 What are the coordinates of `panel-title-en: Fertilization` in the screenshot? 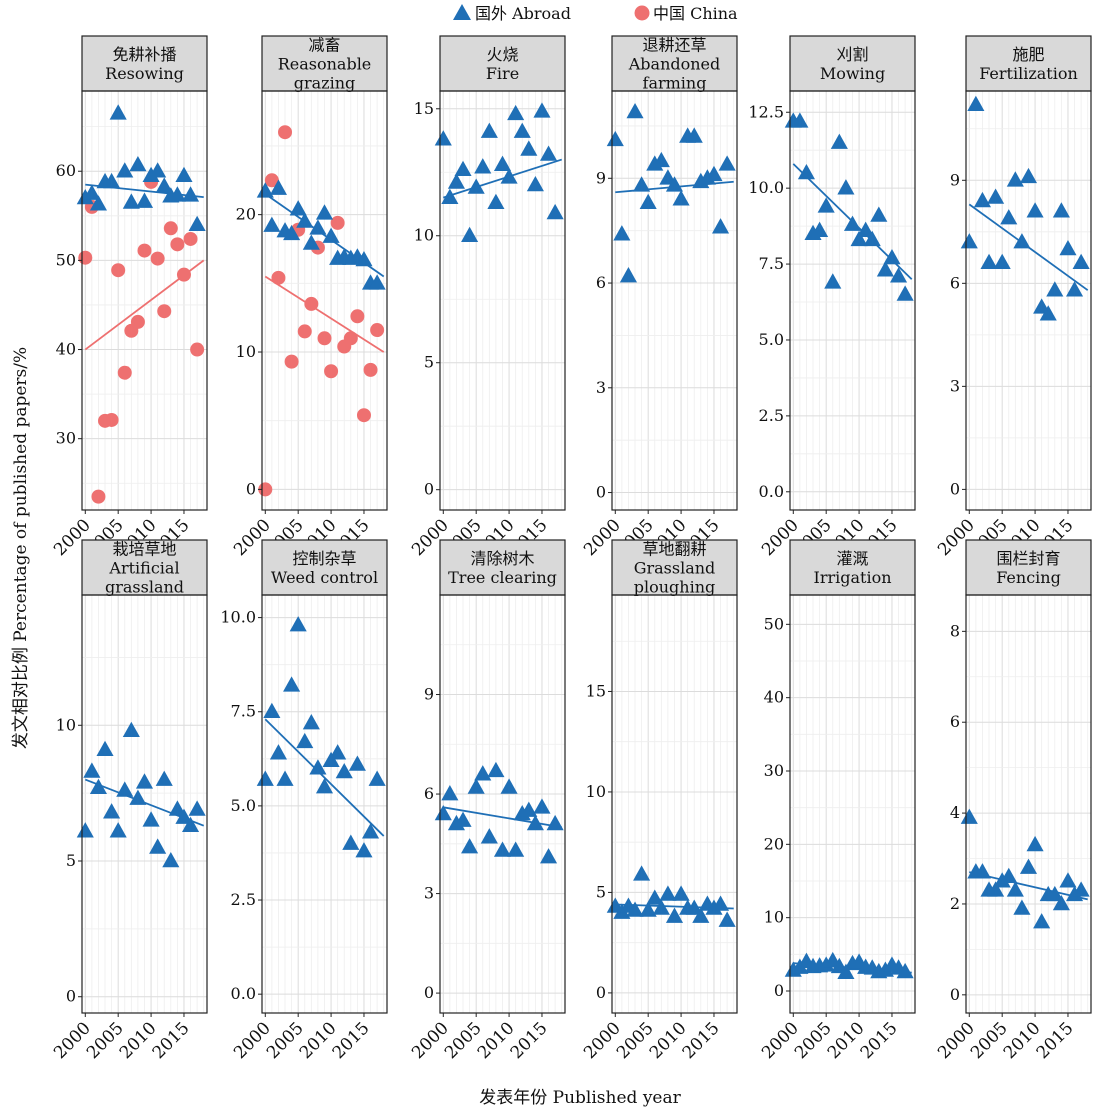 It's located at (1028, 73).